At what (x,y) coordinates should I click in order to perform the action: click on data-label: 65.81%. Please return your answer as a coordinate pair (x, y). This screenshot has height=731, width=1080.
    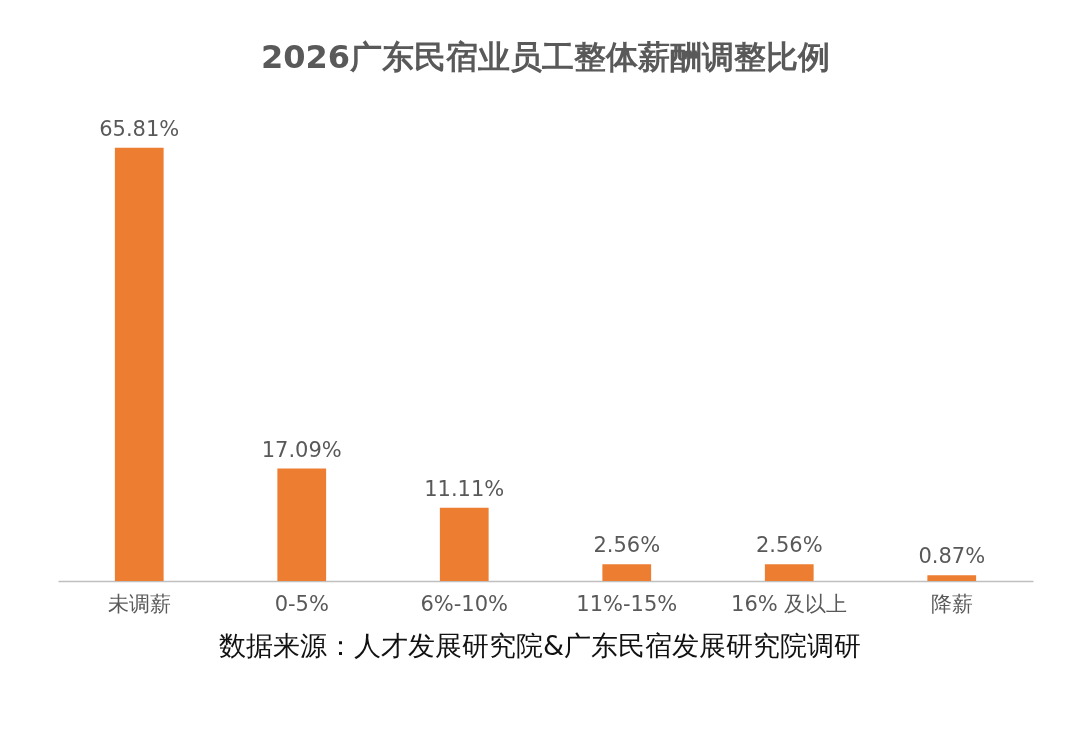
    Looking at the image, I should click on (139, 128).